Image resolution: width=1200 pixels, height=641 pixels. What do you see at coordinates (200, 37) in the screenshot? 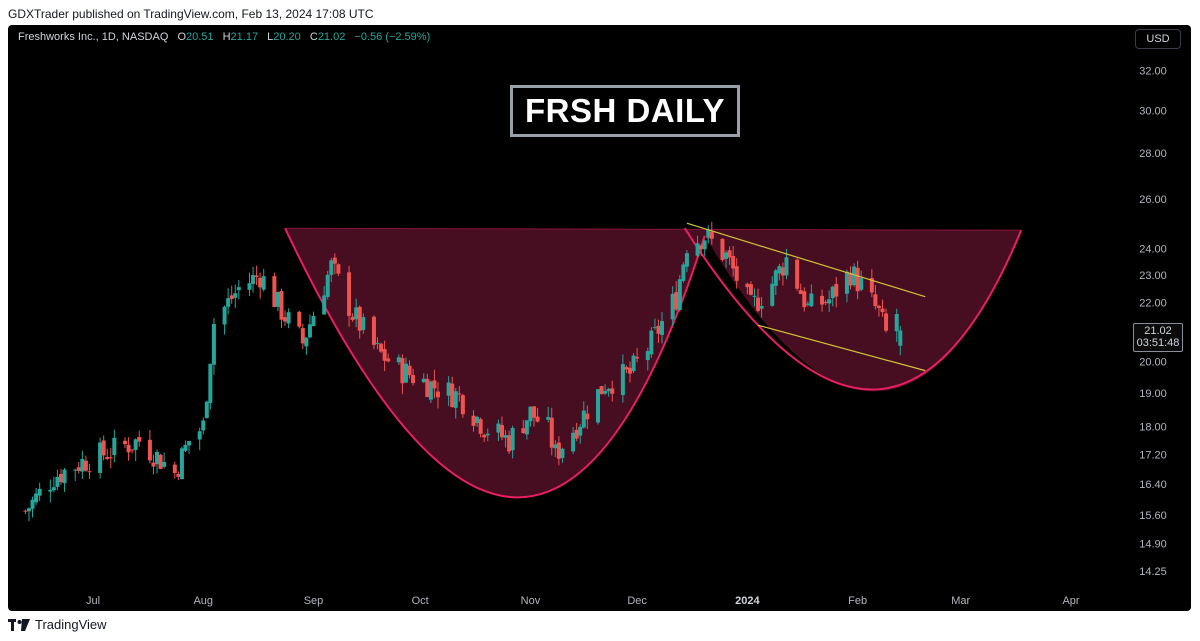
I see `open-value: 20.51` at bounding box center [200, 37].